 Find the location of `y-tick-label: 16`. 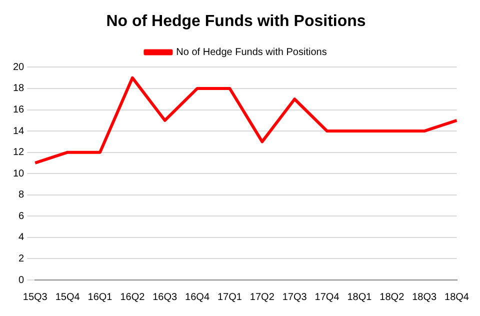

y-tick-label: 16 is located at coordinates (19, 110).